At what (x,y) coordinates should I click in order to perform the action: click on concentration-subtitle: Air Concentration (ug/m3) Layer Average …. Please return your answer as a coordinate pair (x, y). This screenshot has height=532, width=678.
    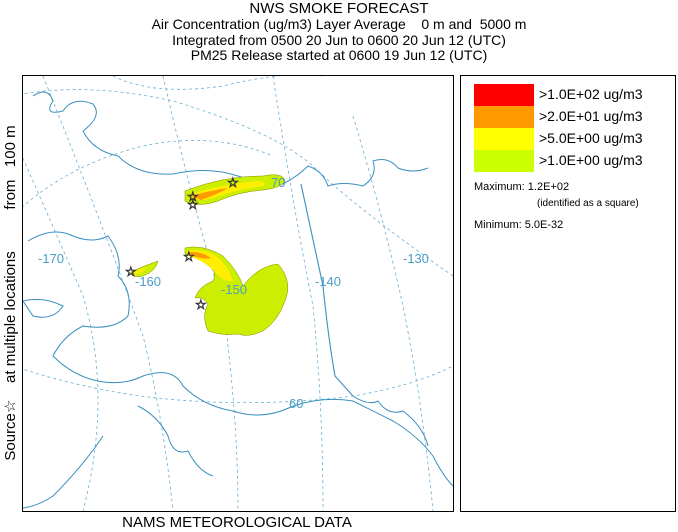
    Looking at the image, I should click on (339, 24).